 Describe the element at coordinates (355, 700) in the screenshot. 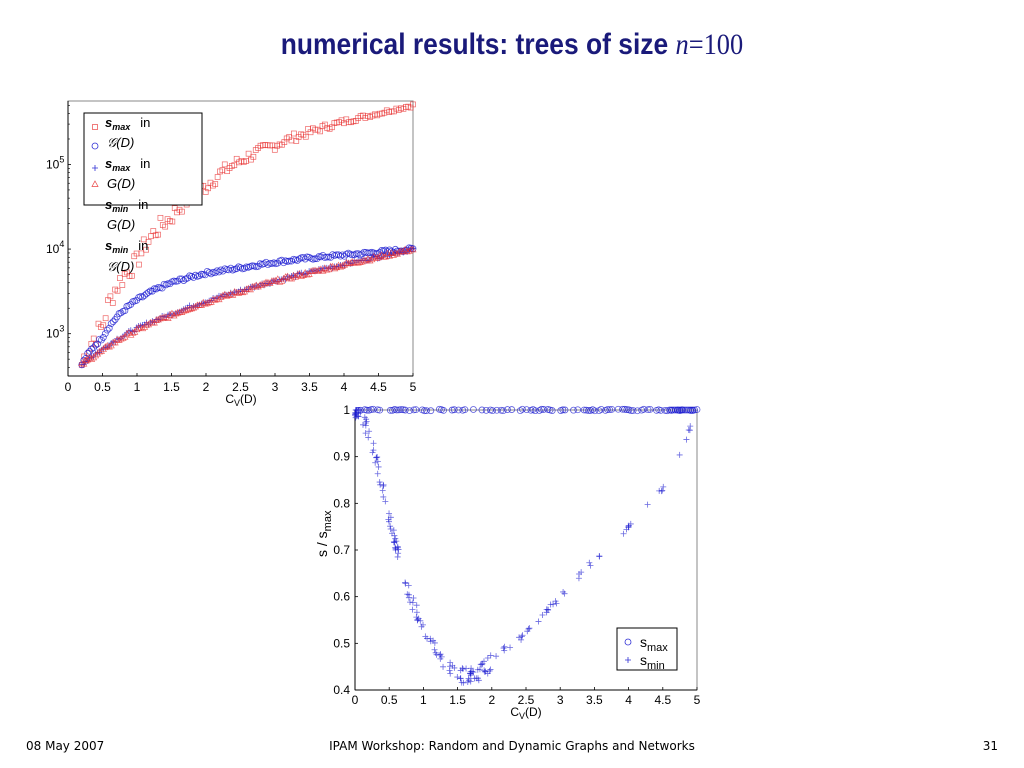

I see `x-tick-label: 0` at that location.